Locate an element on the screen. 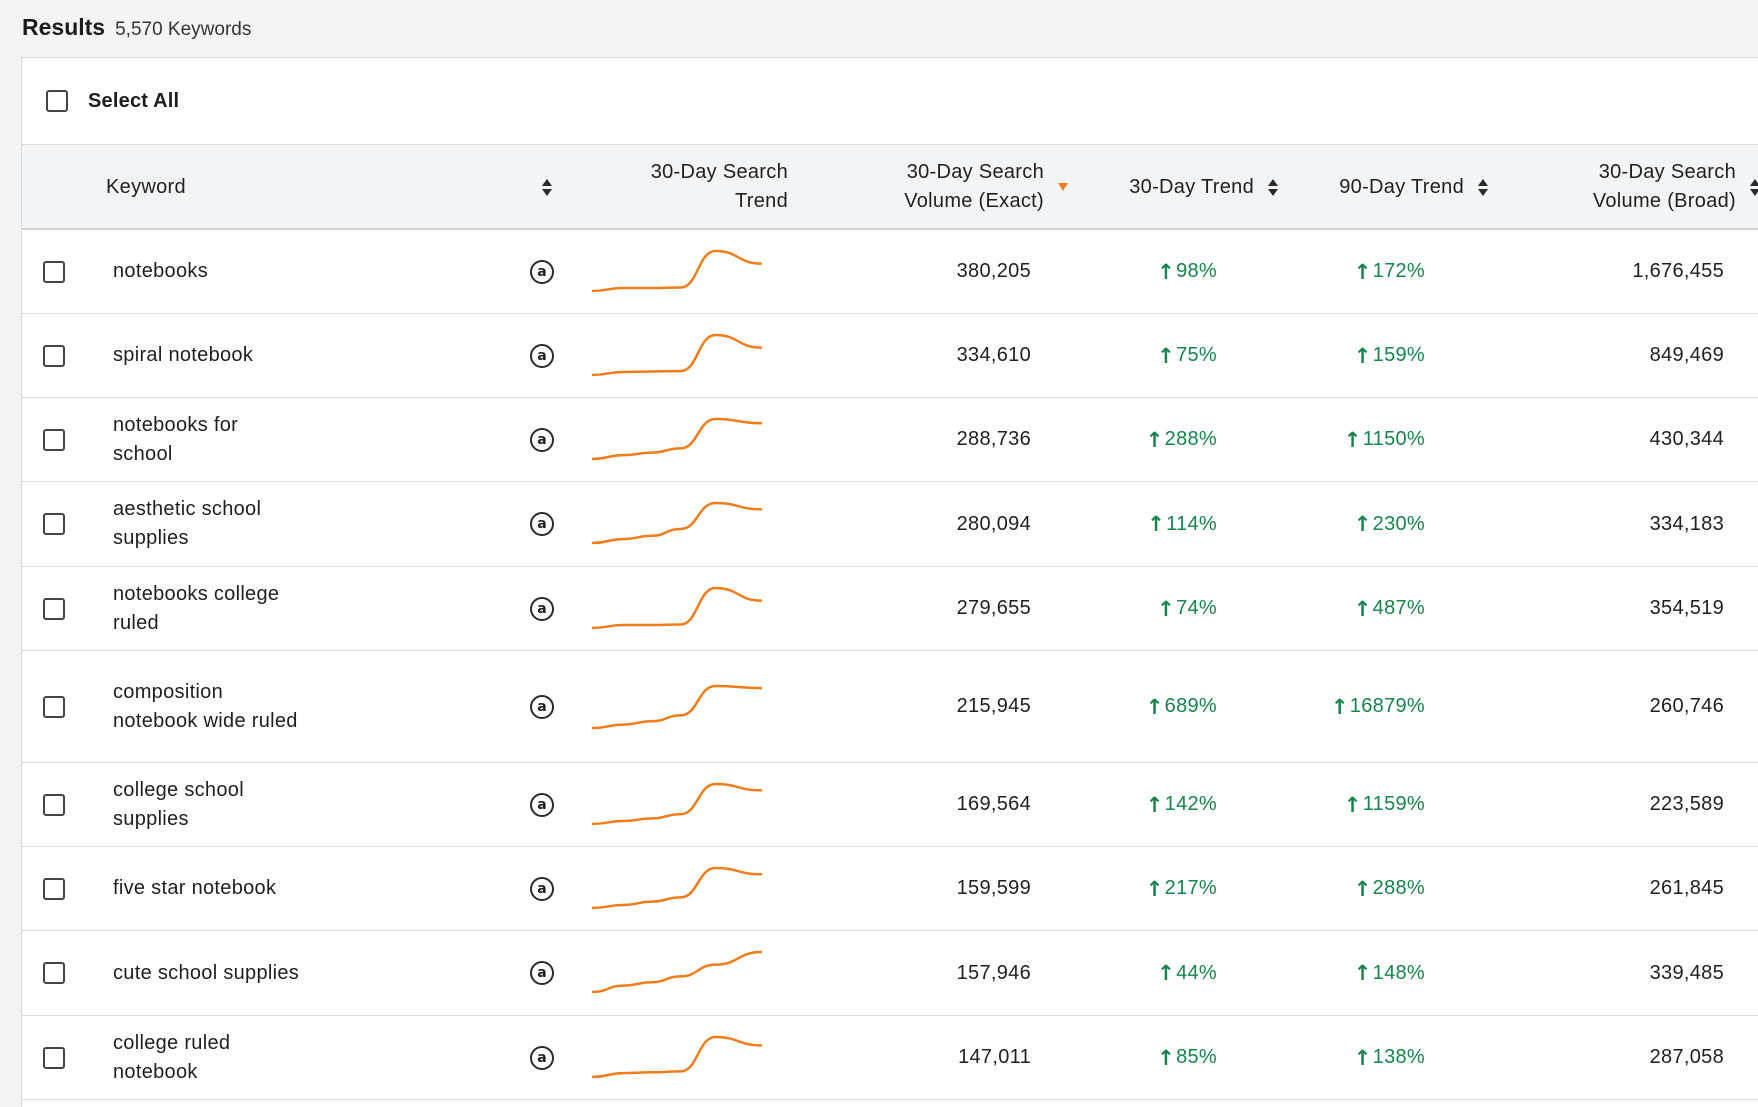 This screenshot has width=1758, height=1107. column-header-search-volume-broad: 30-Day Search Volume (Broad) is located at coordinates (1640, 187).